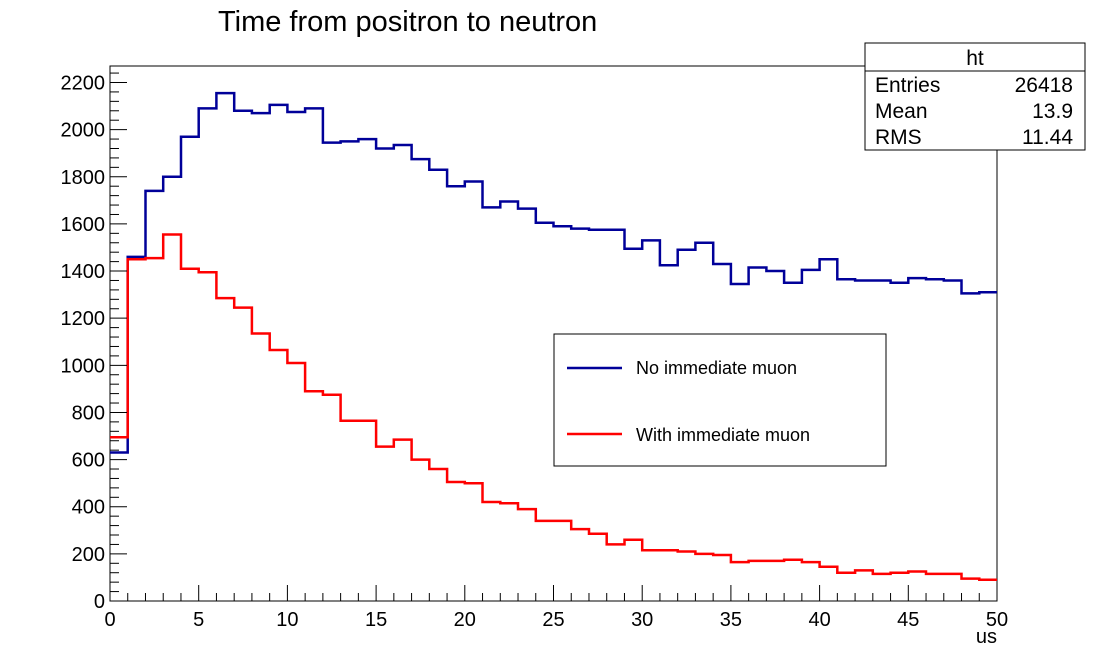 This screenshot has height=668, width=1108. I want to click on x-tick-label: 25, so click(553, 620).